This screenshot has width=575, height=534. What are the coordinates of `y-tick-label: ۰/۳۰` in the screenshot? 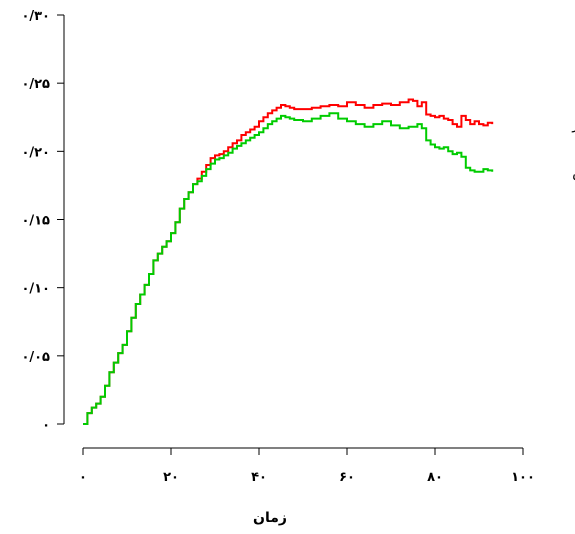 It's located at (35, 16).